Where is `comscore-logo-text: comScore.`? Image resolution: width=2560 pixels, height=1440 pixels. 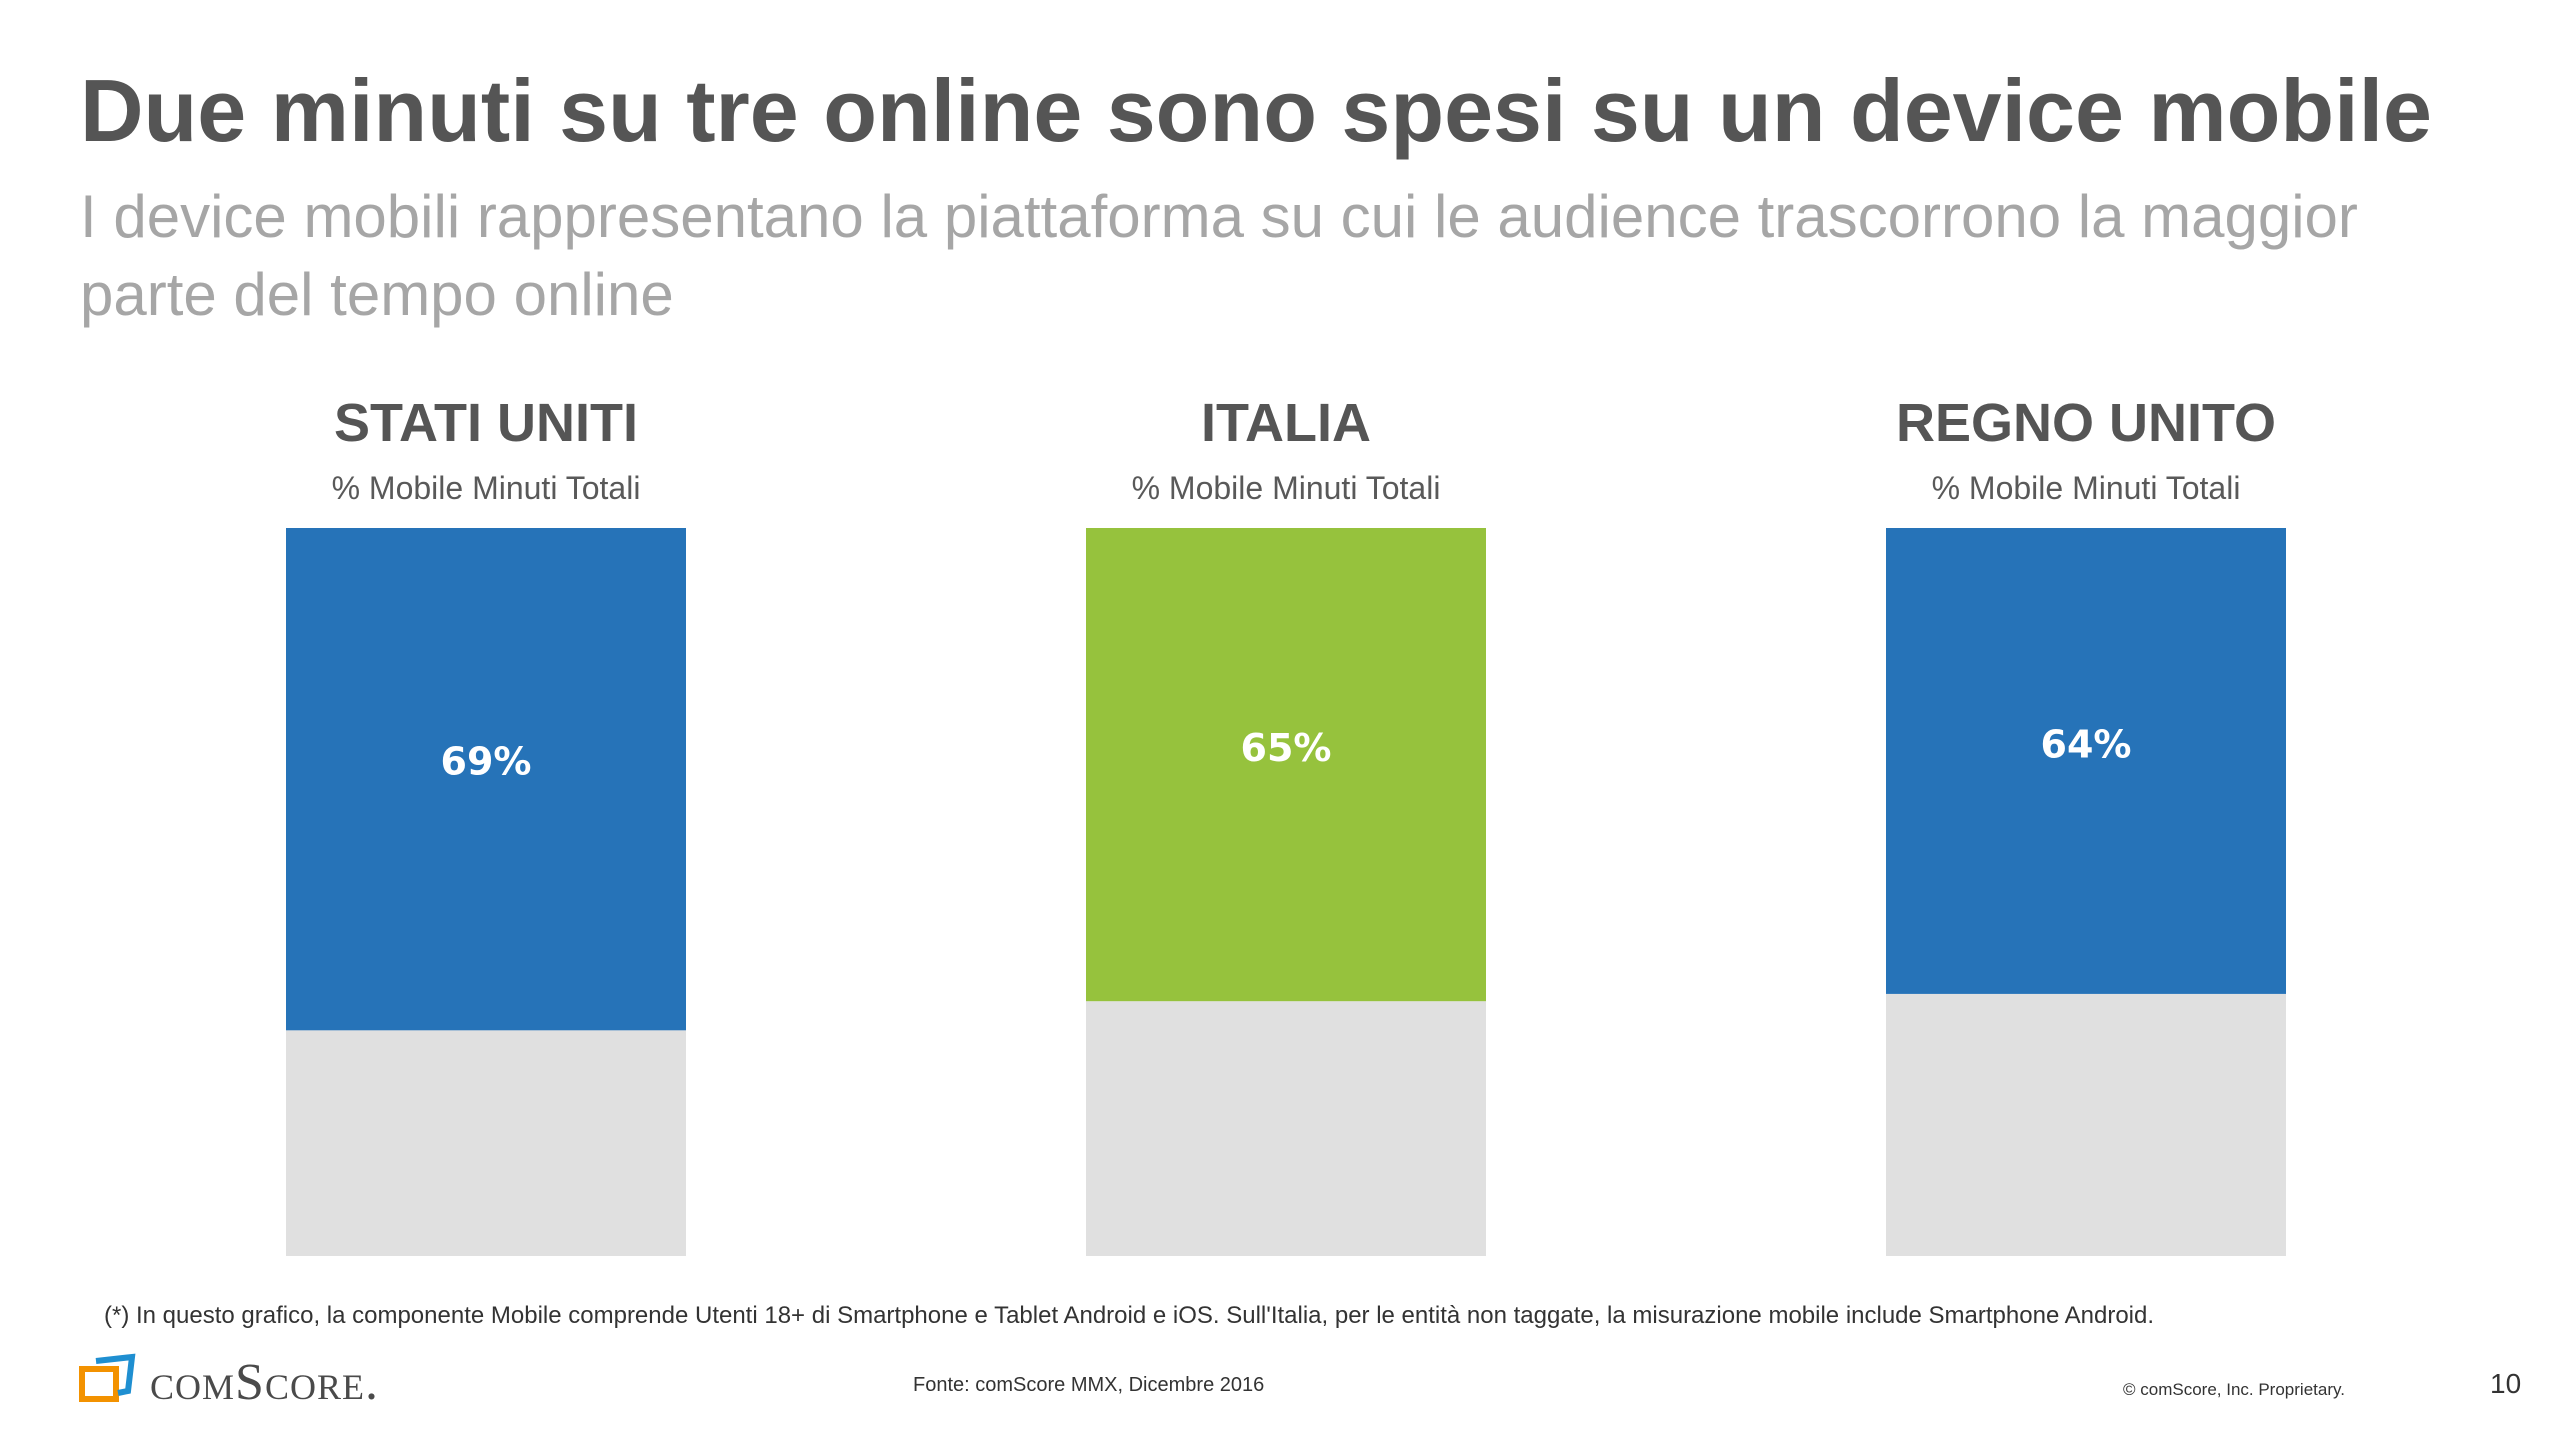 comscore-logo-text: comScore. is located at coordinates (264, 1382).